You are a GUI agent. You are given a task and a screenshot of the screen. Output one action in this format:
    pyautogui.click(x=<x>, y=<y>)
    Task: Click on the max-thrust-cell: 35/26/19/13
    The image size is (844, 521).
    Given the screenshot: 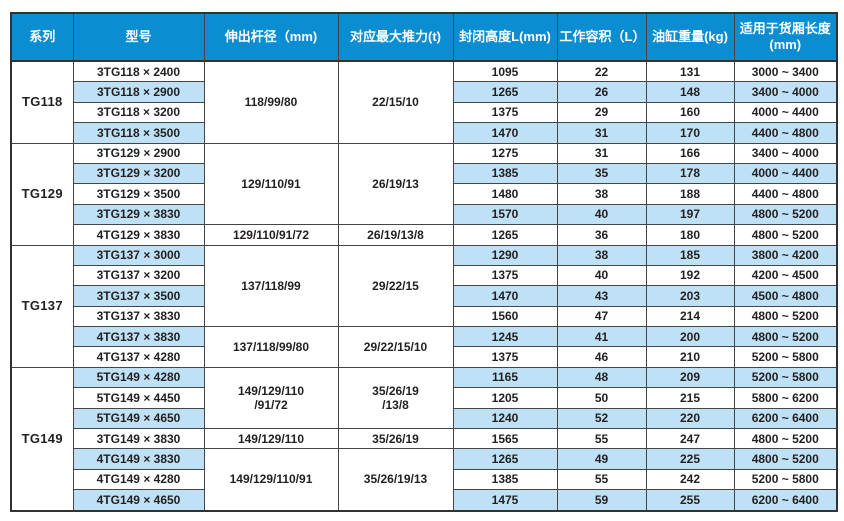 What is the action you would take?
    pyautogui.click(x=395, y=480)
    